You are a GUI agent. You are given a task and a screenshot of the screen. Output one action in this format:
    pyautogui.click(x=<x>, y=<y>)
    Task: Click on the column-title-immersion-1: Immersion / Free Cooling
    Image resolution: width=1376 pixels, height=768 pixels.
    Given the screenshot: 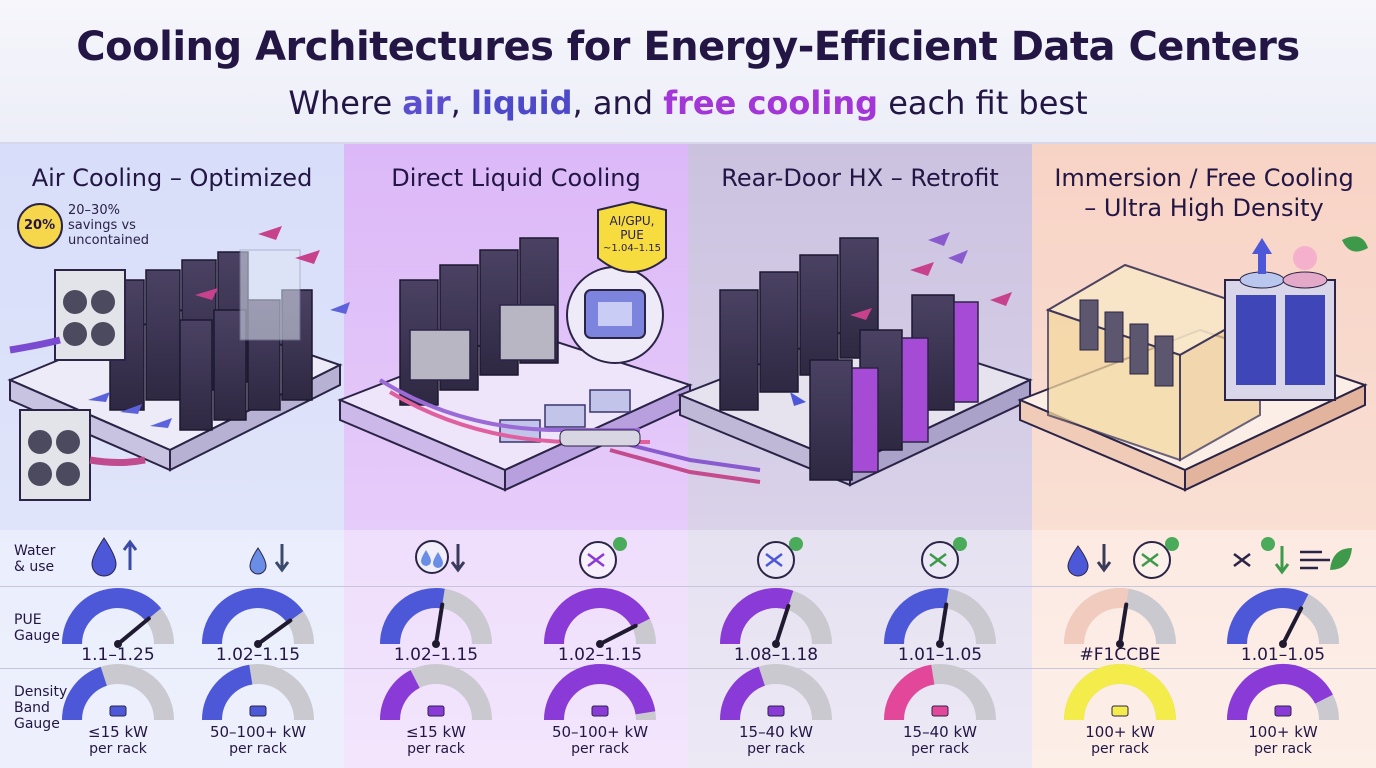 What is the action you would take?
    pyautogui.click(x=1204, y=178)
    